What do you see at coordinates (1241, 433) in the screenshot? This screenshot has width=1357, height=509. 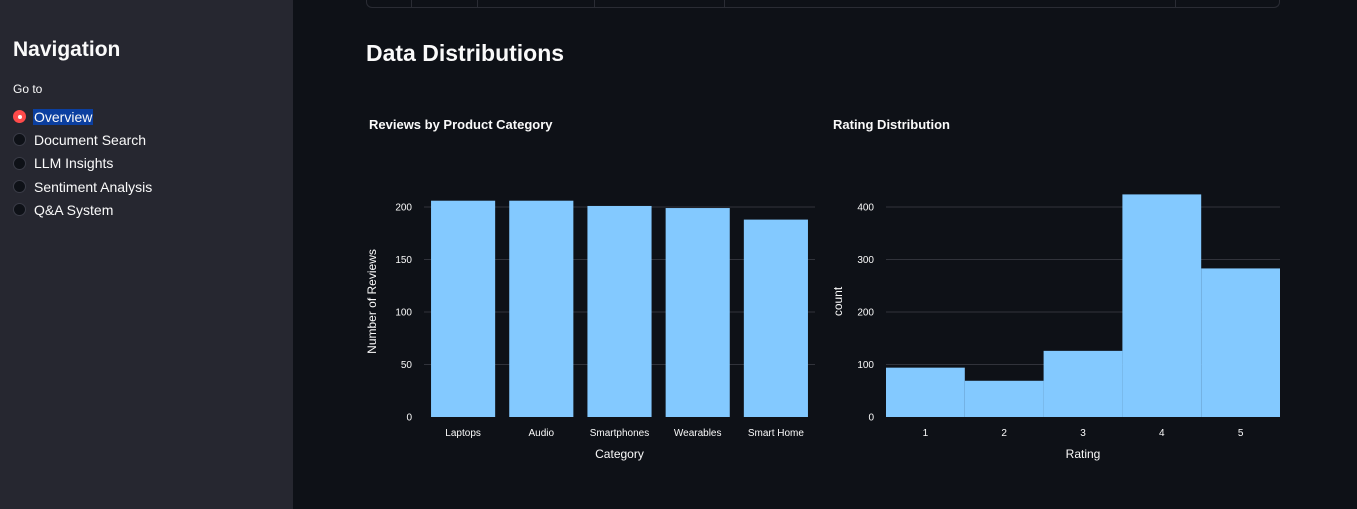 I see `x-tick-label: 5` at bounding box center [1241, 433].